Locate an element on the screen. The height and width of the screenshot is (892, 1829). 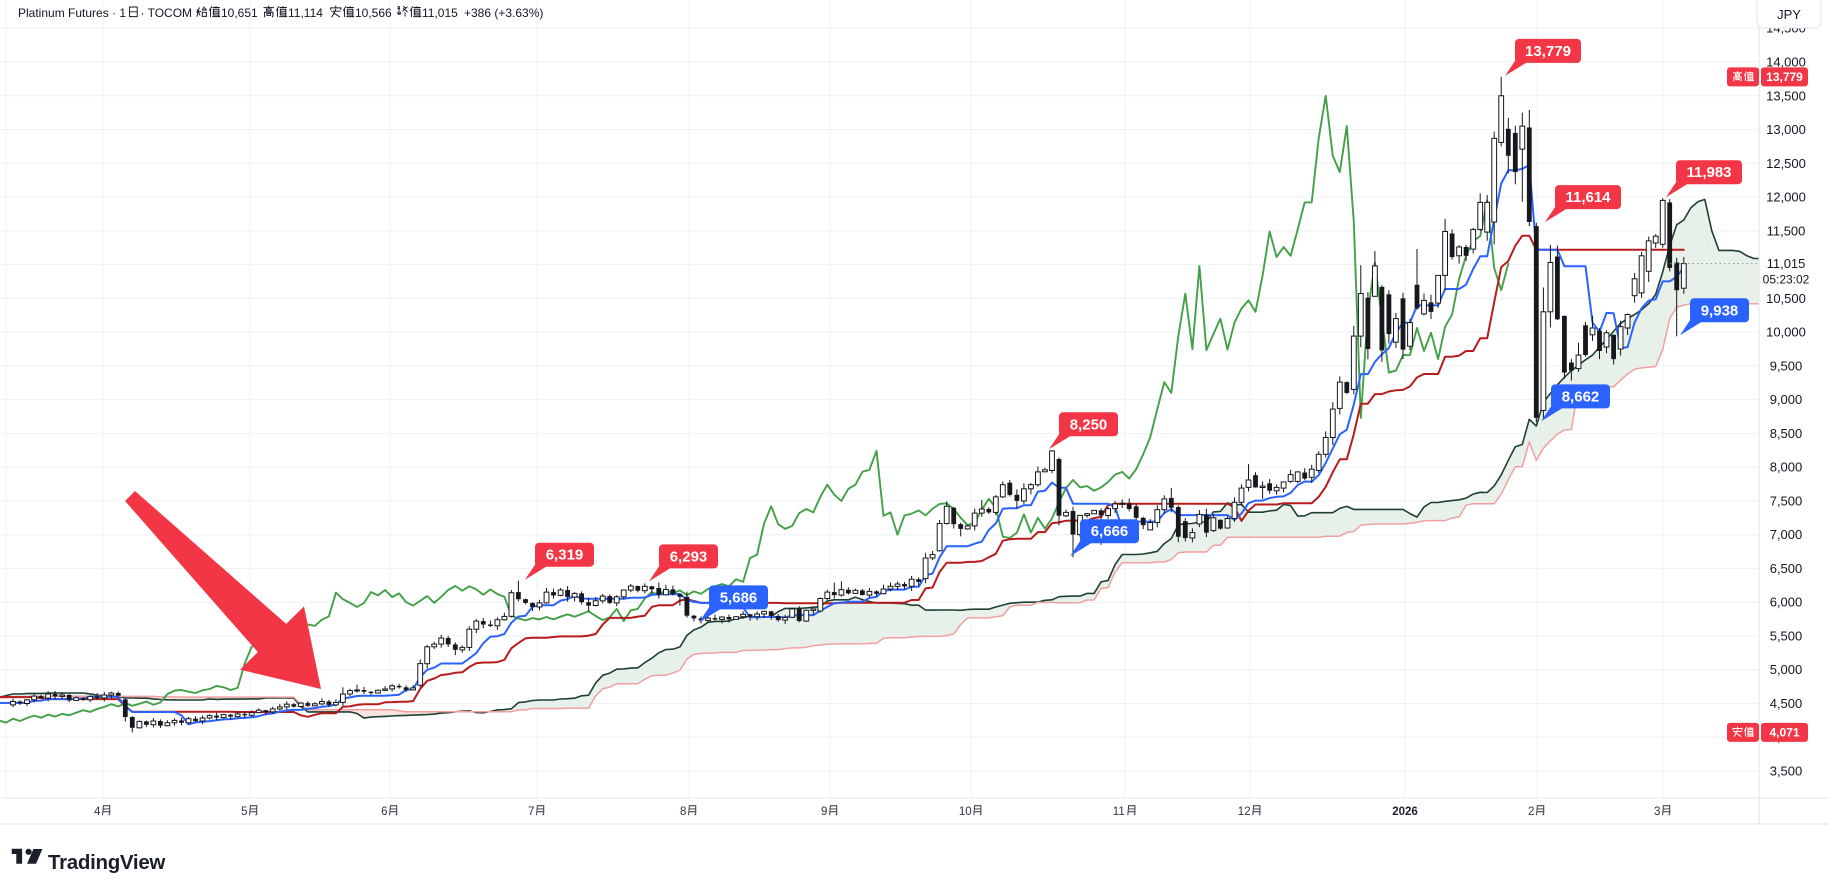
svg-text: 6,293 is located at coordinates (689, 556).